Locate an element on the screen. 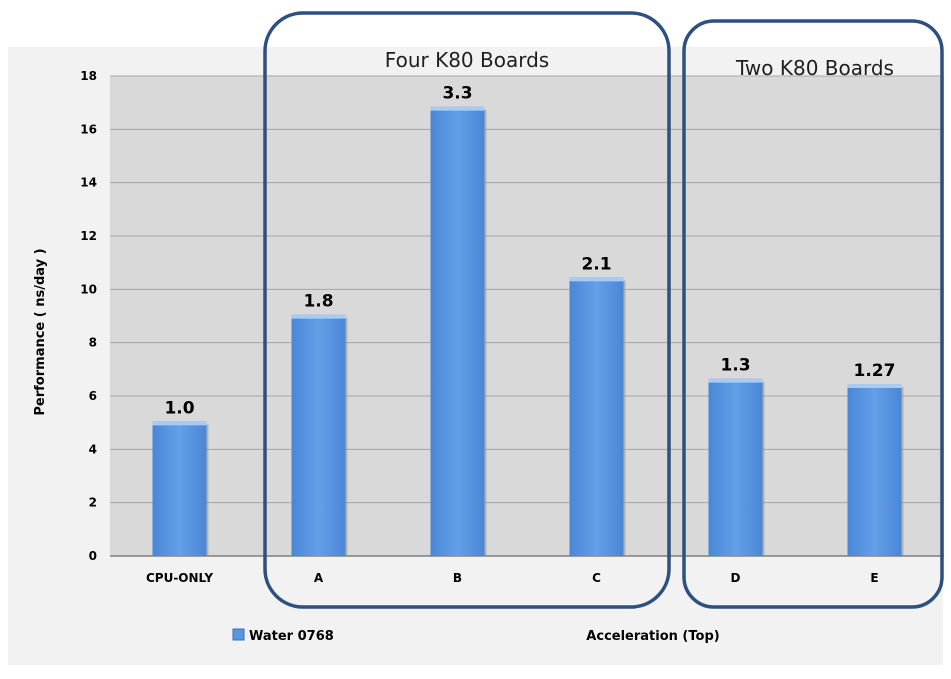  y-tick-label: 0 is located at coordinates (93, 556).